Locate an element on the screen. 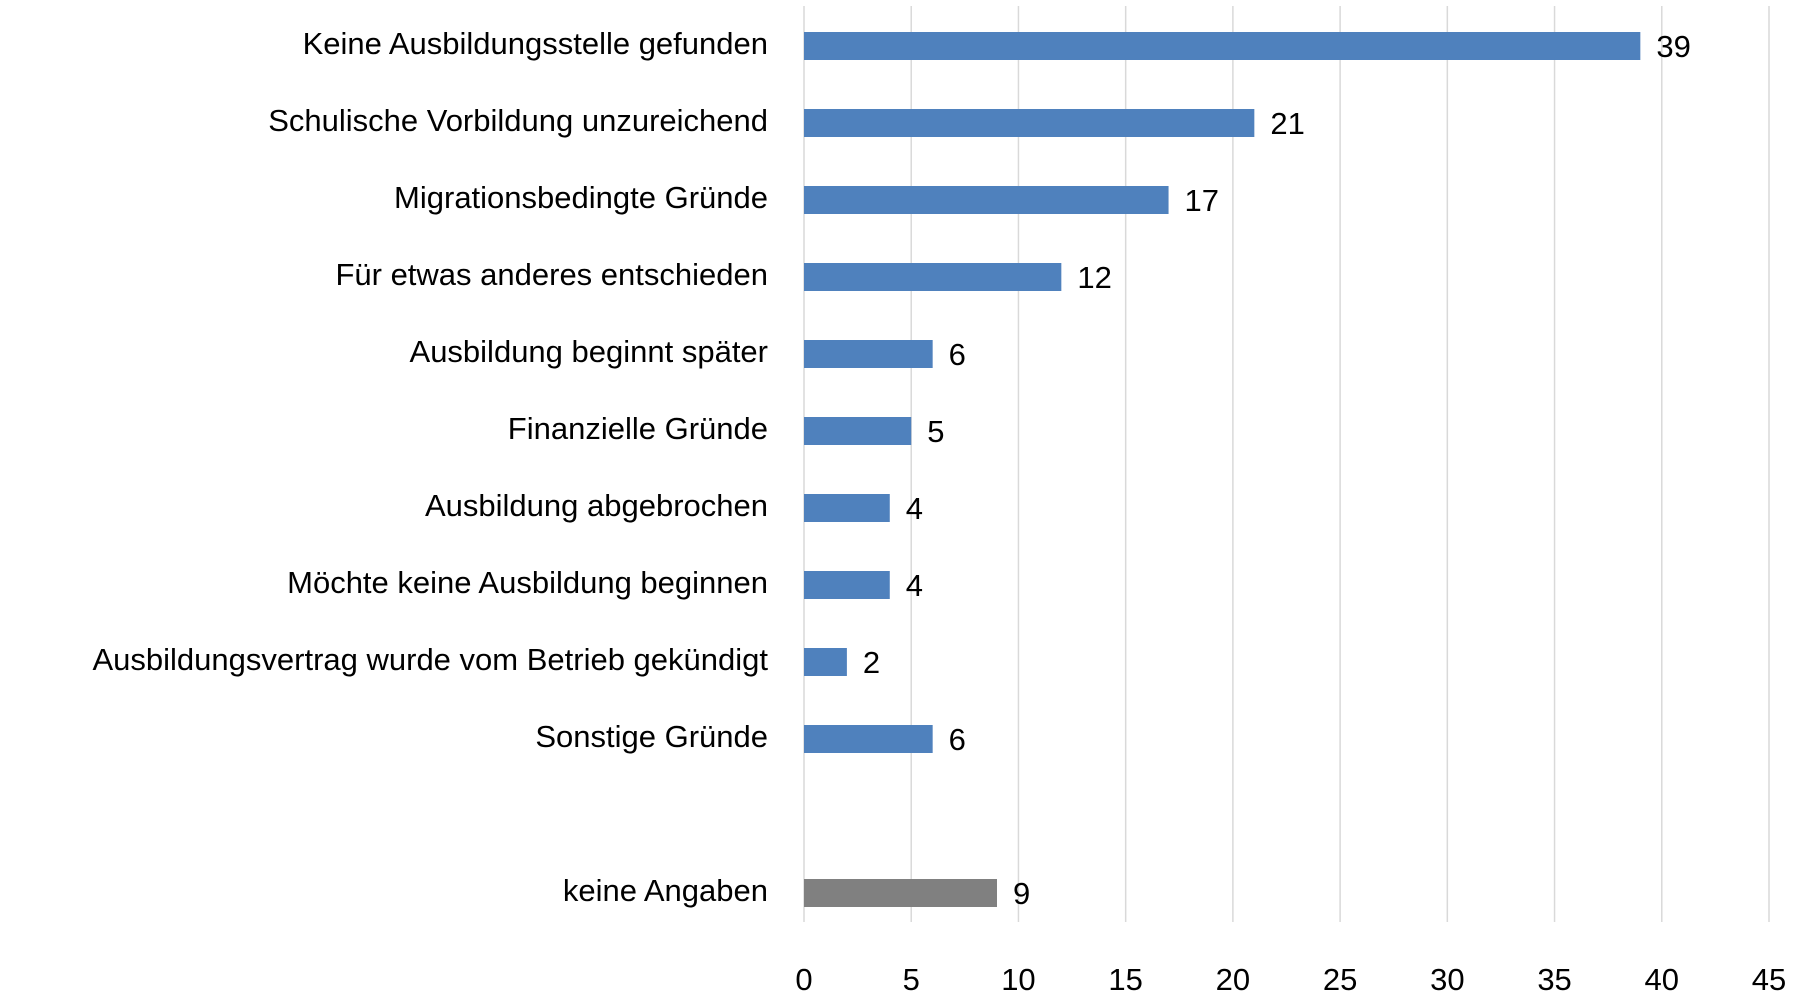  data-label: 12 is located at coordinates (1094, 277).